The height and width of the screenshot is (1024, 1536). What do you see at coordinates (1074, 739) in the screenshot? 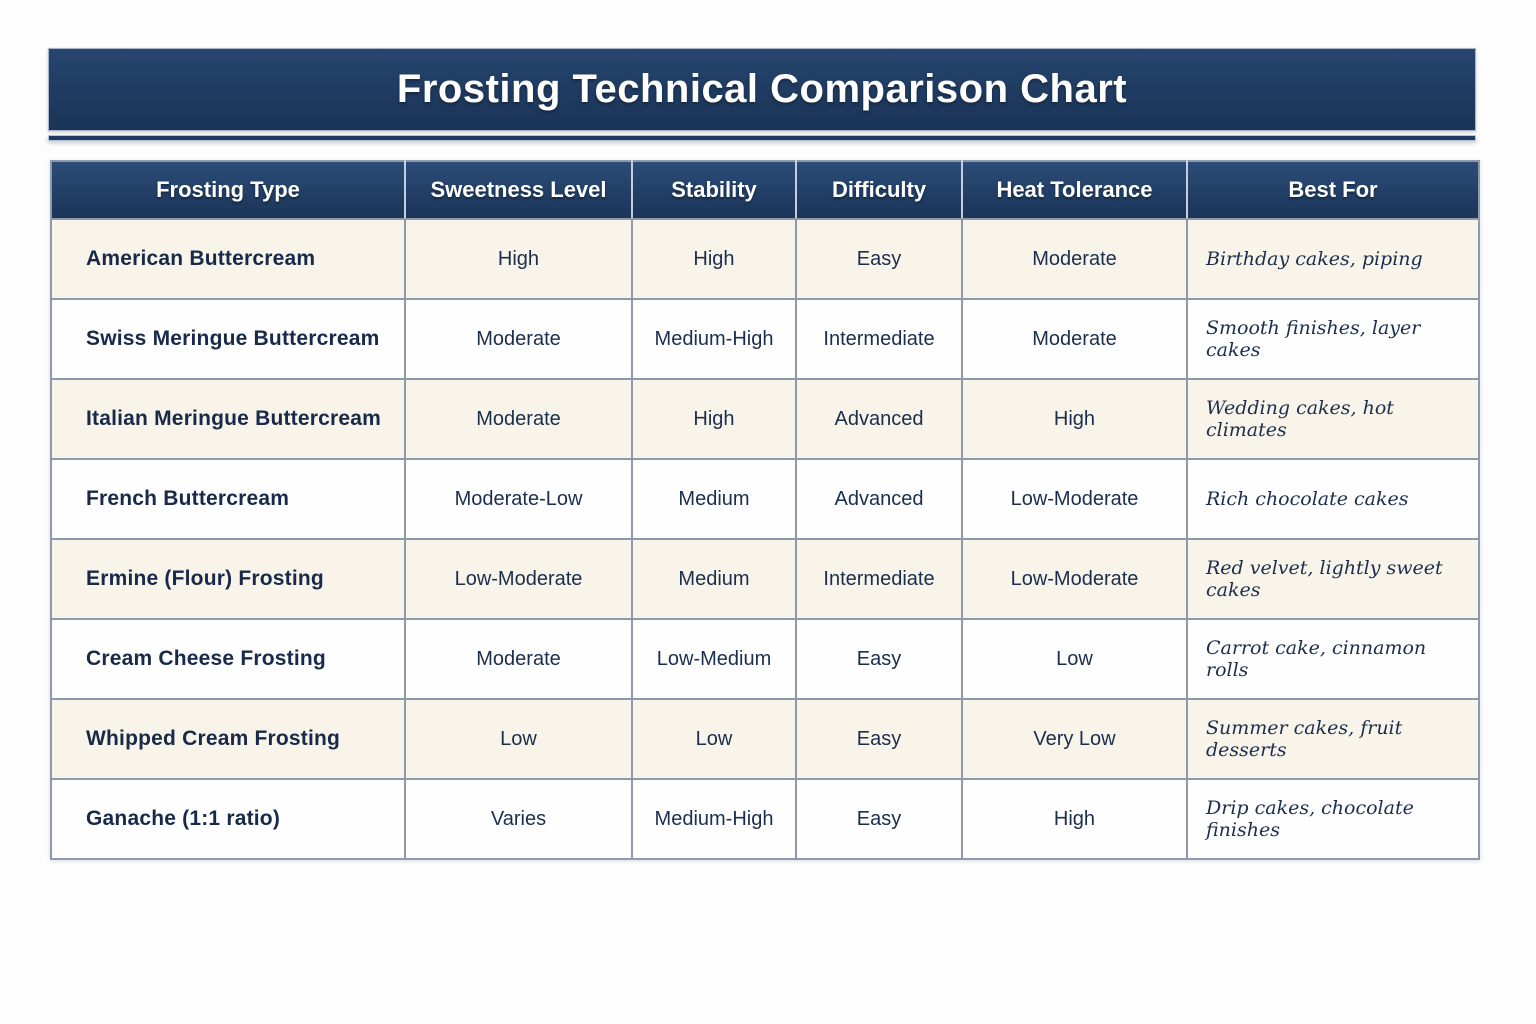
I see `heat-tolerance-cell: Very Low` at bounding box center [1074, 739].